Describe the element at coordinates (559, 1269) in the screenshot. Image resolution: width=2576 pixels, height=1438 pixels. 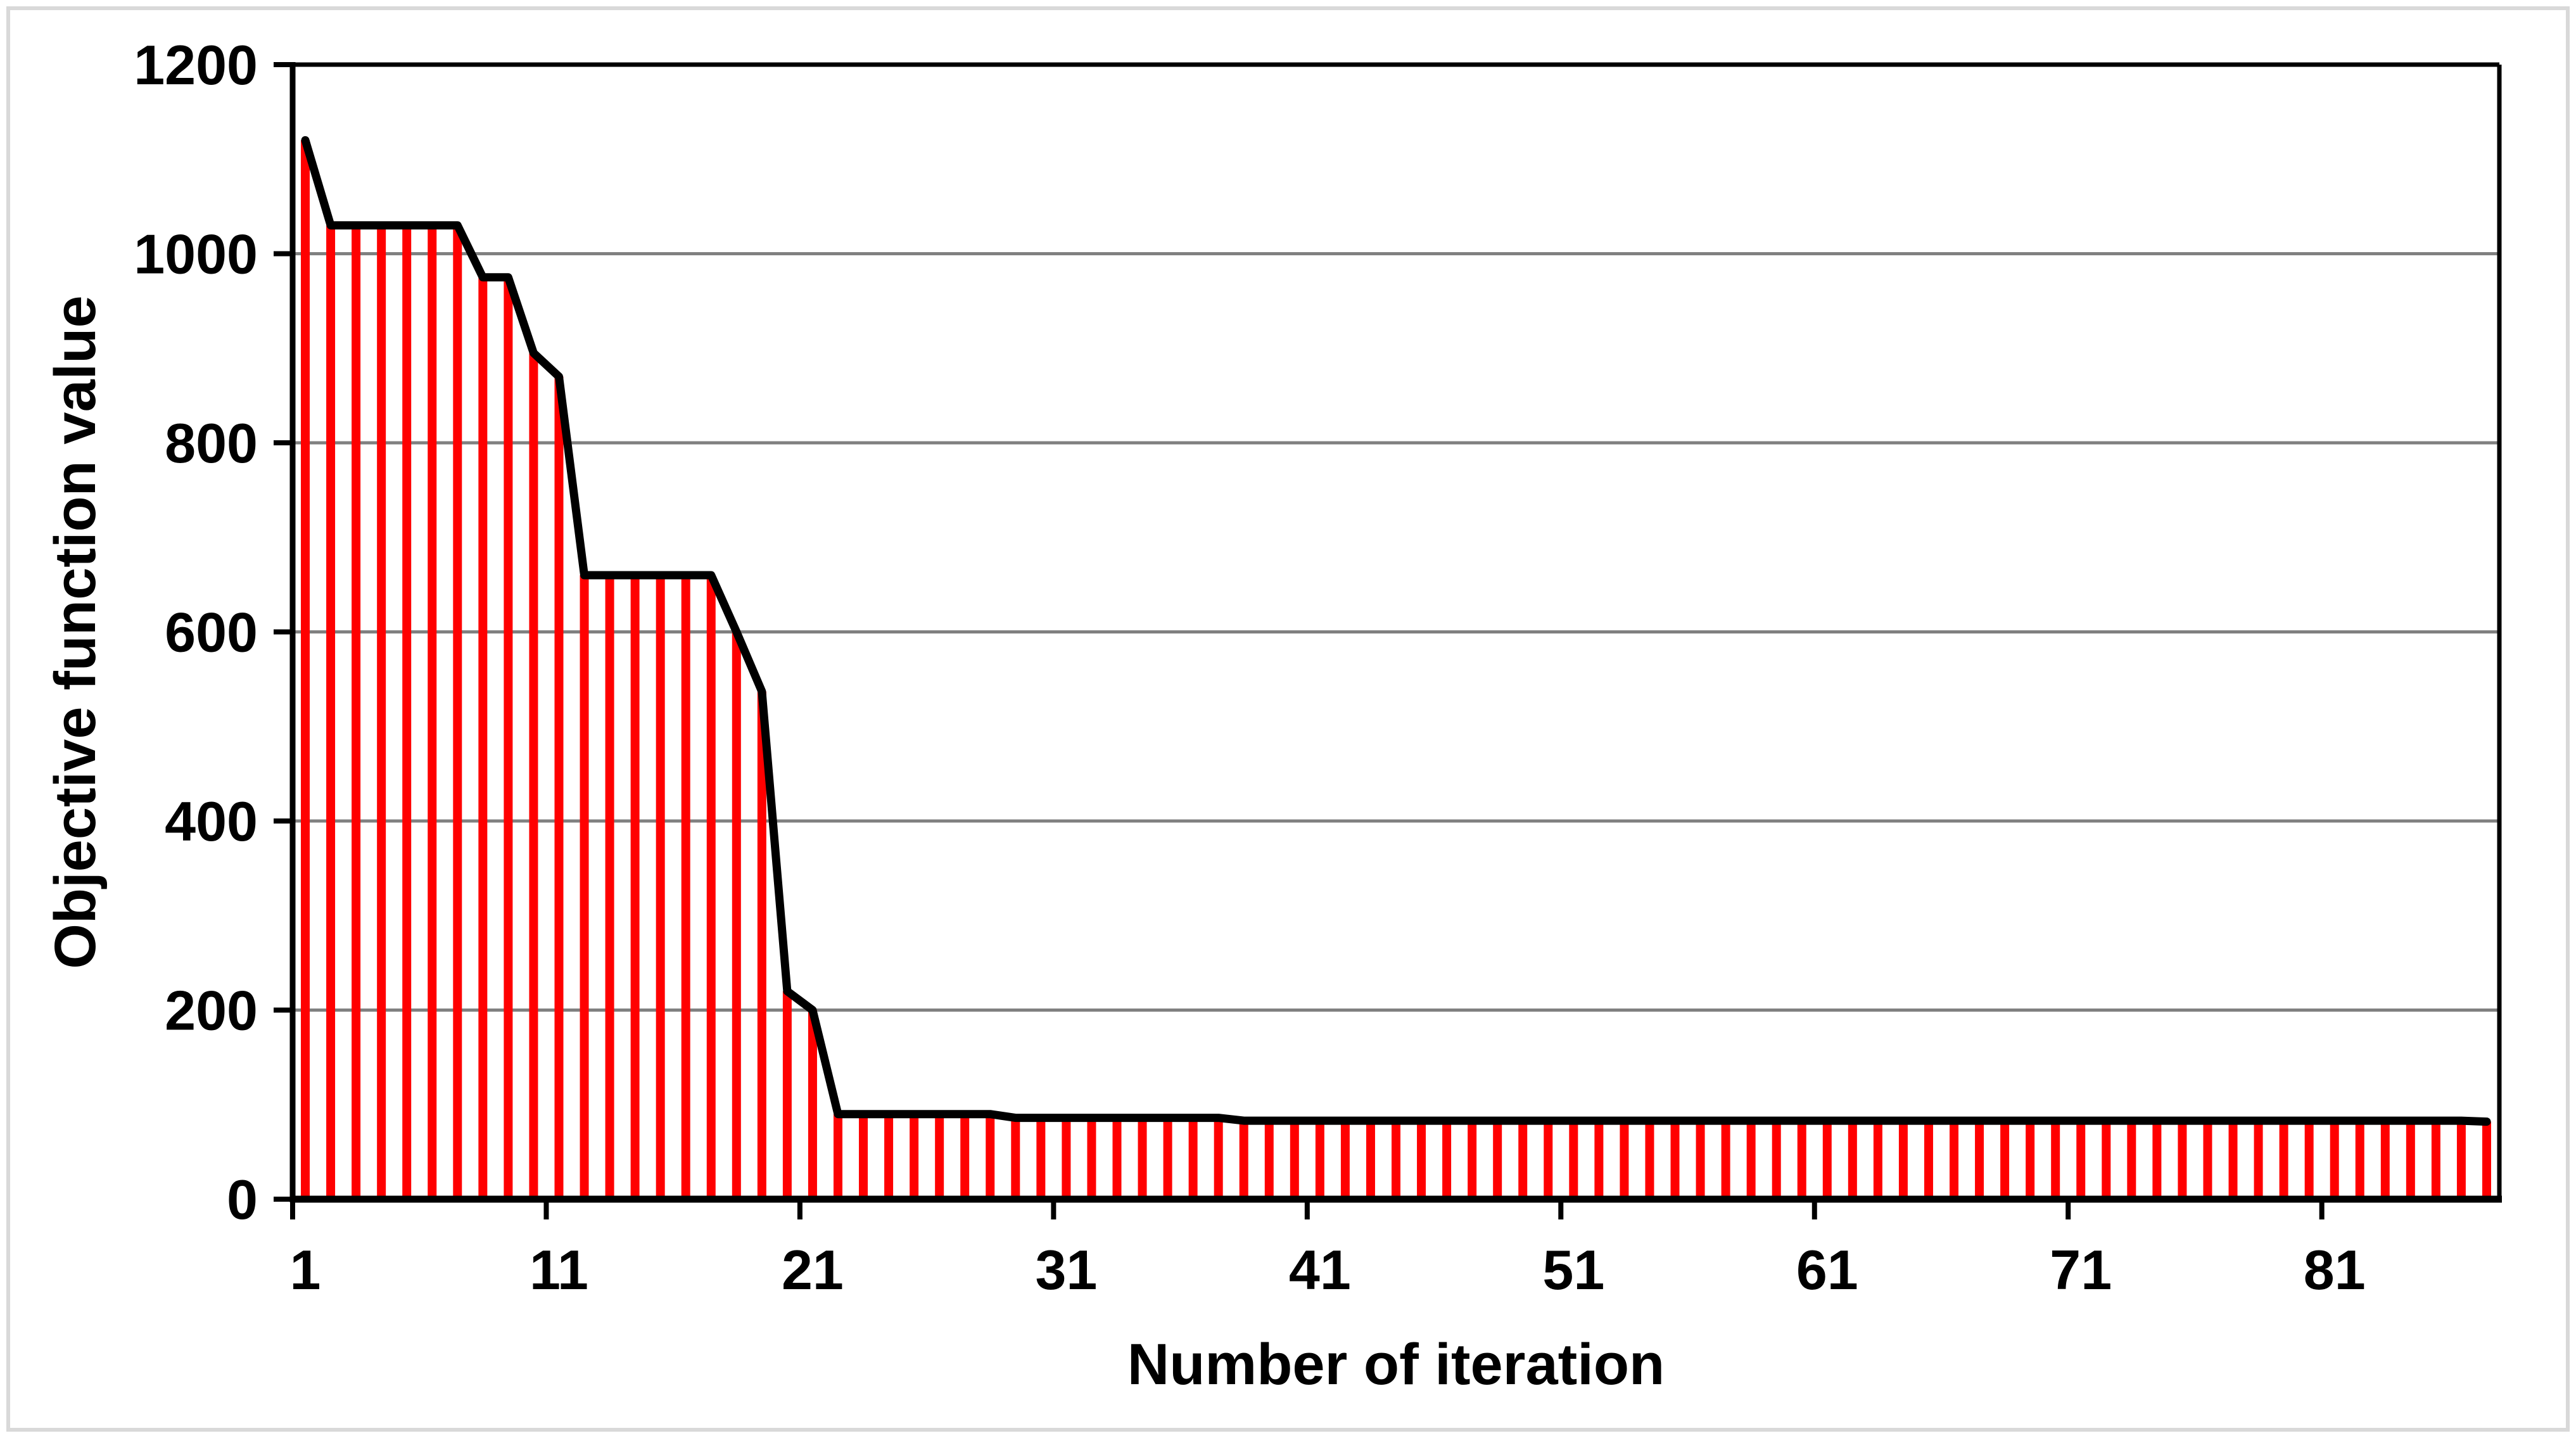
I see `x-tick-label-11: 11` at that location.